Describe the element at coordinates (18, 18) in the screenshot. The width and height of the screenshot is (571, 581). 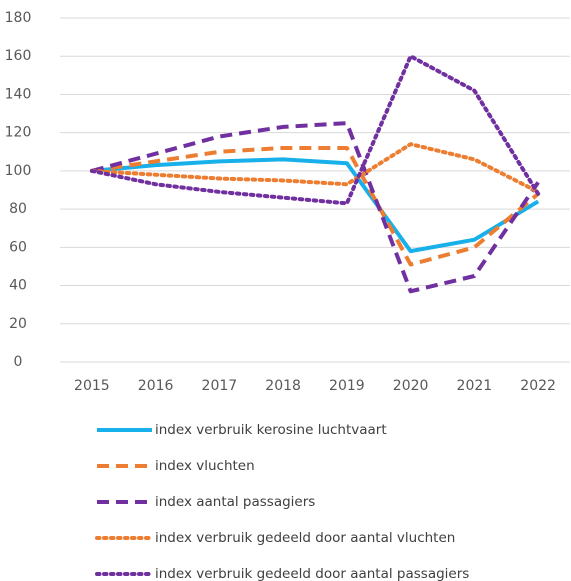
I see `y-tick-label: 180` at that location.